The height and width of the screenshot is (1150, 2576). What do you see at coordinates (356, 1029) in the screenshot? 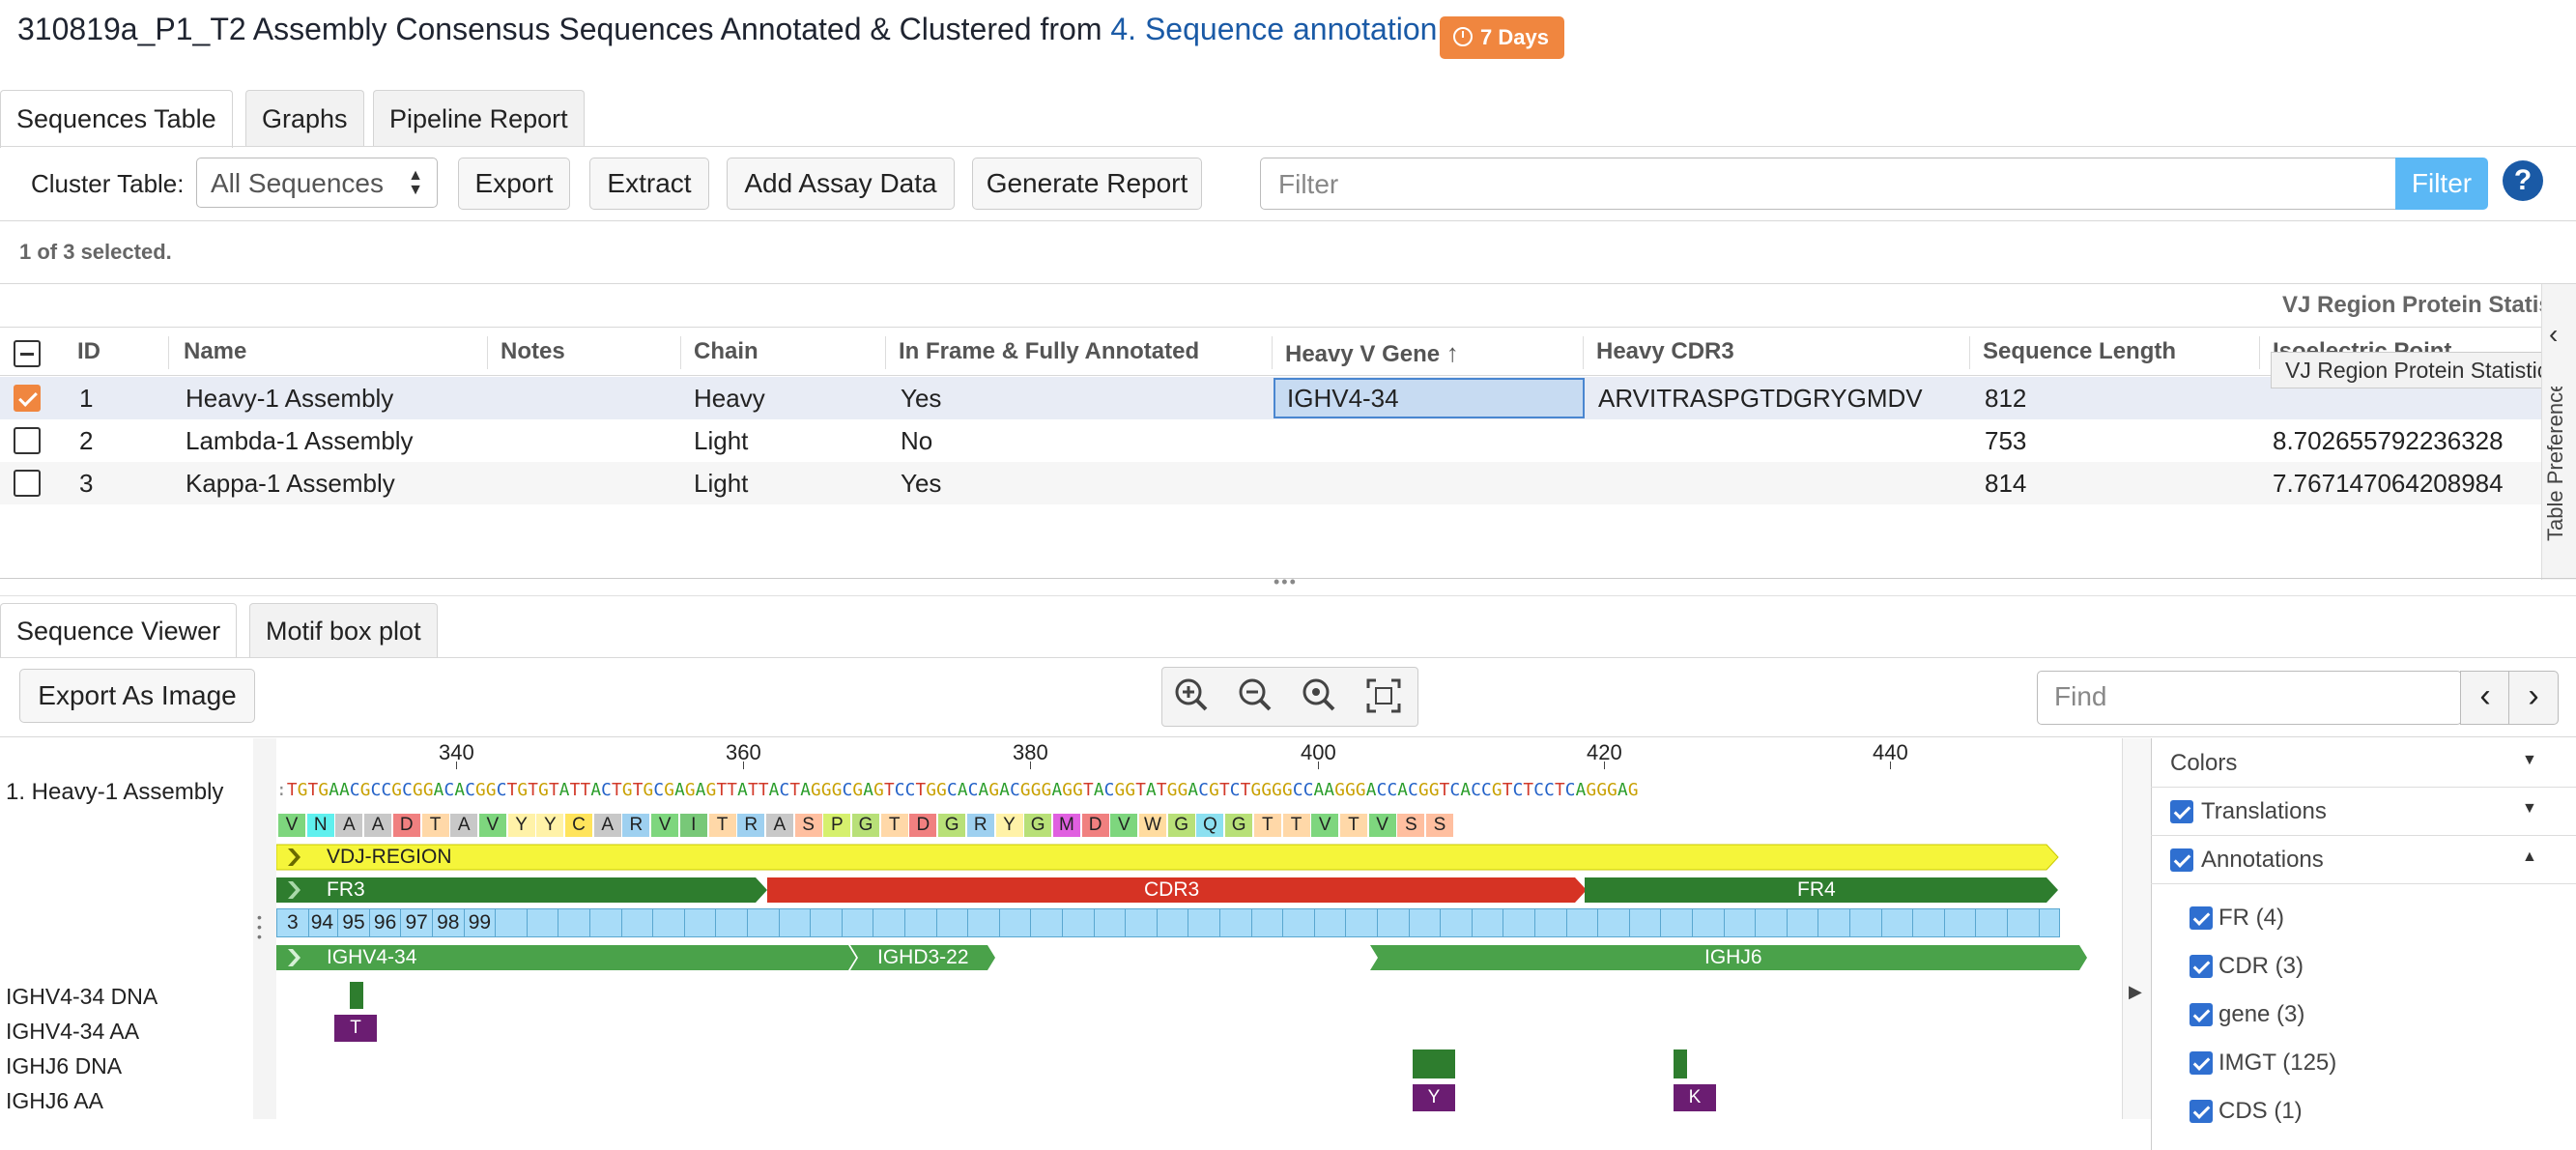
I see `motif-aa-mark: T` at bounding box center [356, 1029].